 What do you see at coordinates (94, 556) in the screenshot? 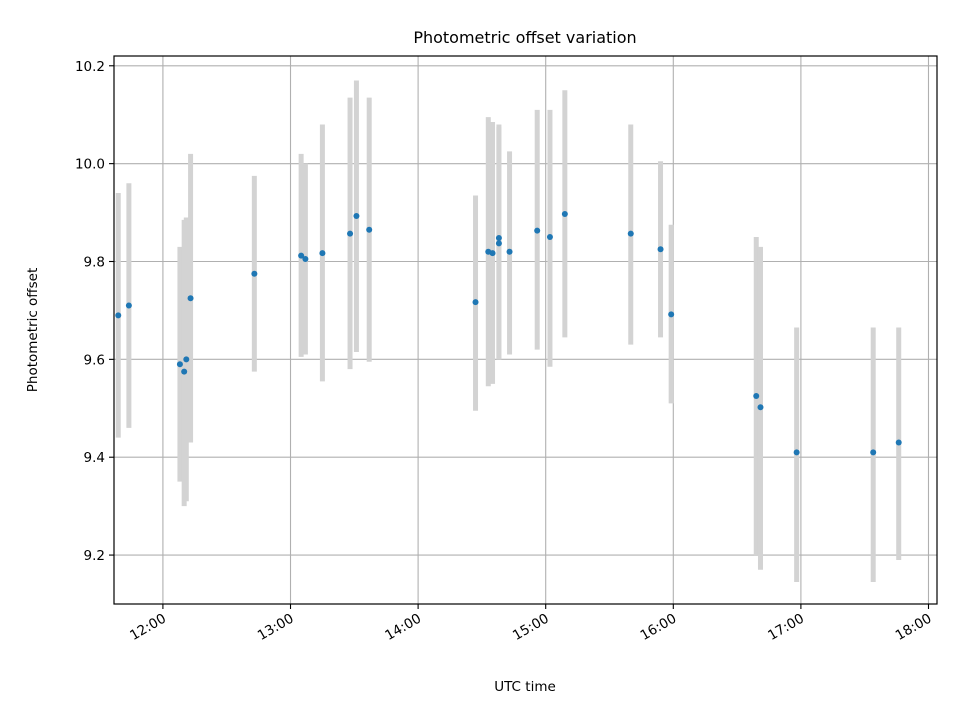
I see `y-tick-label: 9.2` at bounding box center [94, 556].